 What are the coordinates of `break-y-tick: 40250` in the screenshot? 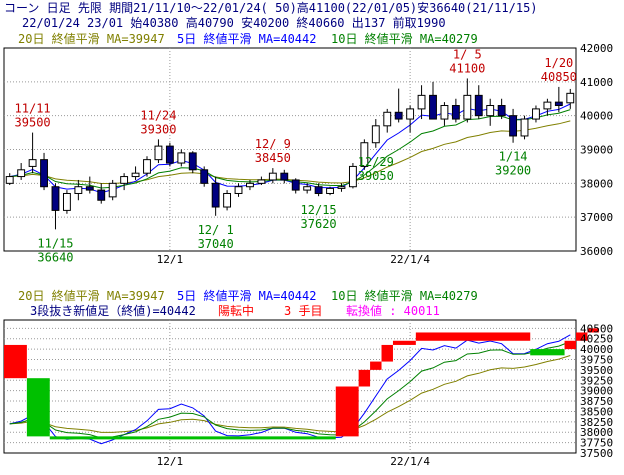 It's located at (596, 339).